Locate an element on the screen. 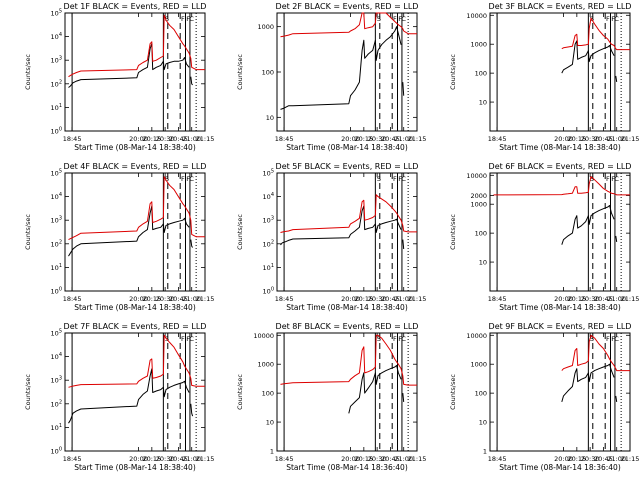  y-tick-label: 1 is located at coordinates (485, 452).